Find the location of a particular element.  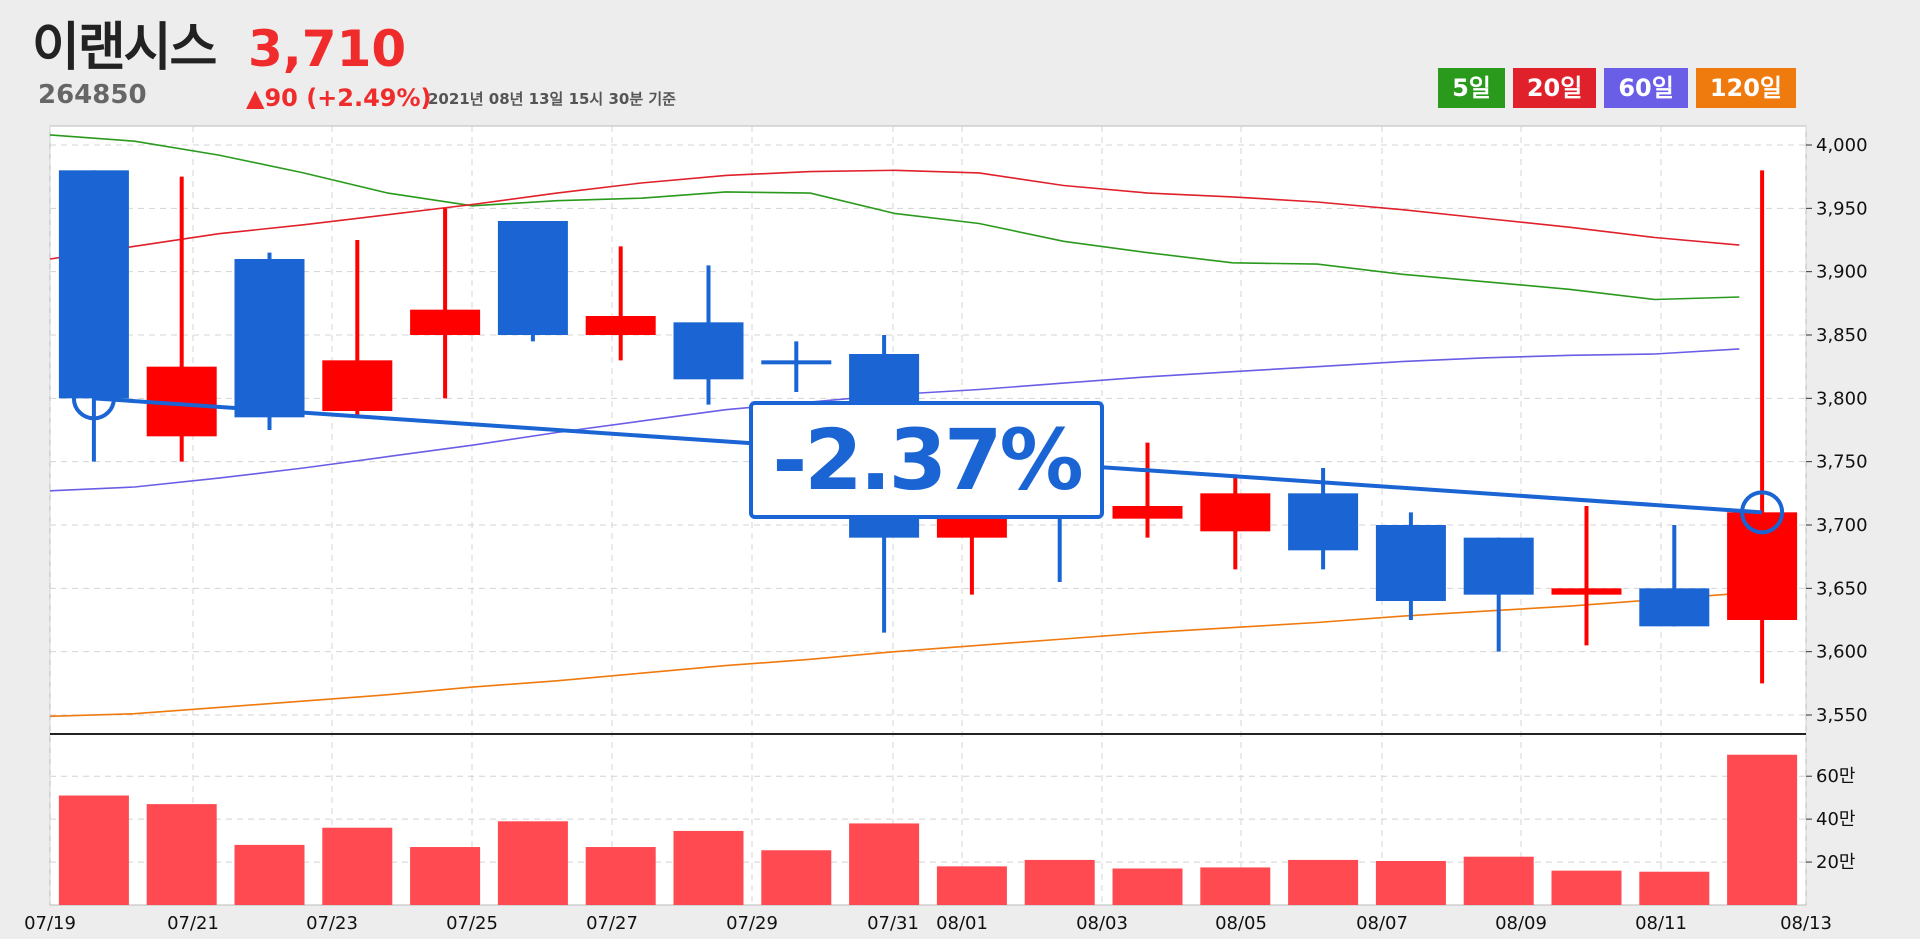

y-tick-label: 3,850 is located at coordinates (1842, 335).